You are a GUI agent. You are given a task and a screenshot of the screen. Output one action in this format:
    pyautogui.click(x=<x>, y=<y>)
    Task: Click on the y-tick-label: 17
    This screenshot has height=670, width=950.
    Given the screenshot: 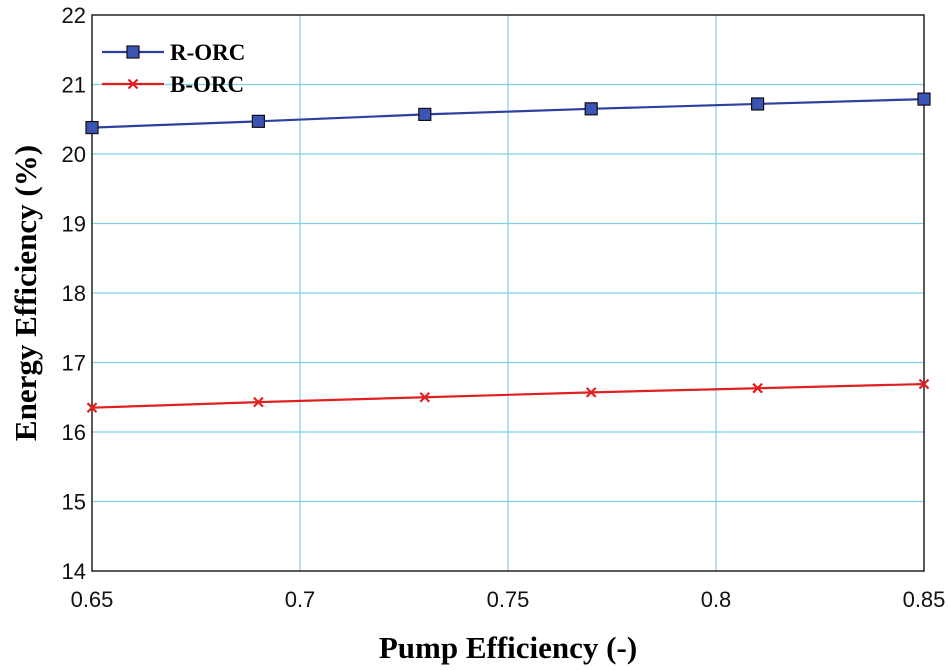 What is the action you would take?
    pyautogui.click(x=74, y=363)
    